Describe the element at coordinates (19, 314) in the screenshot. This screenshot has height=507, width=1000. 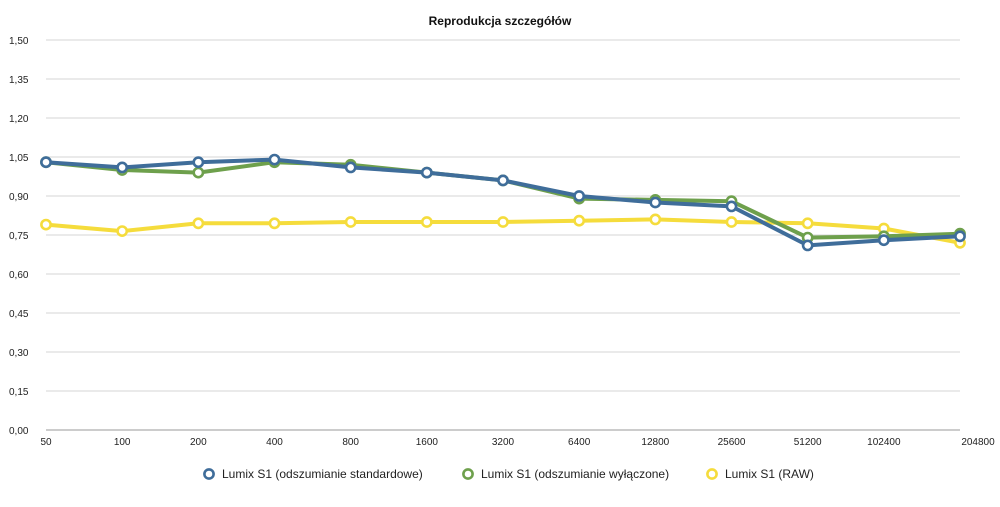
I see `y-tick-label: 0,45` at that location.